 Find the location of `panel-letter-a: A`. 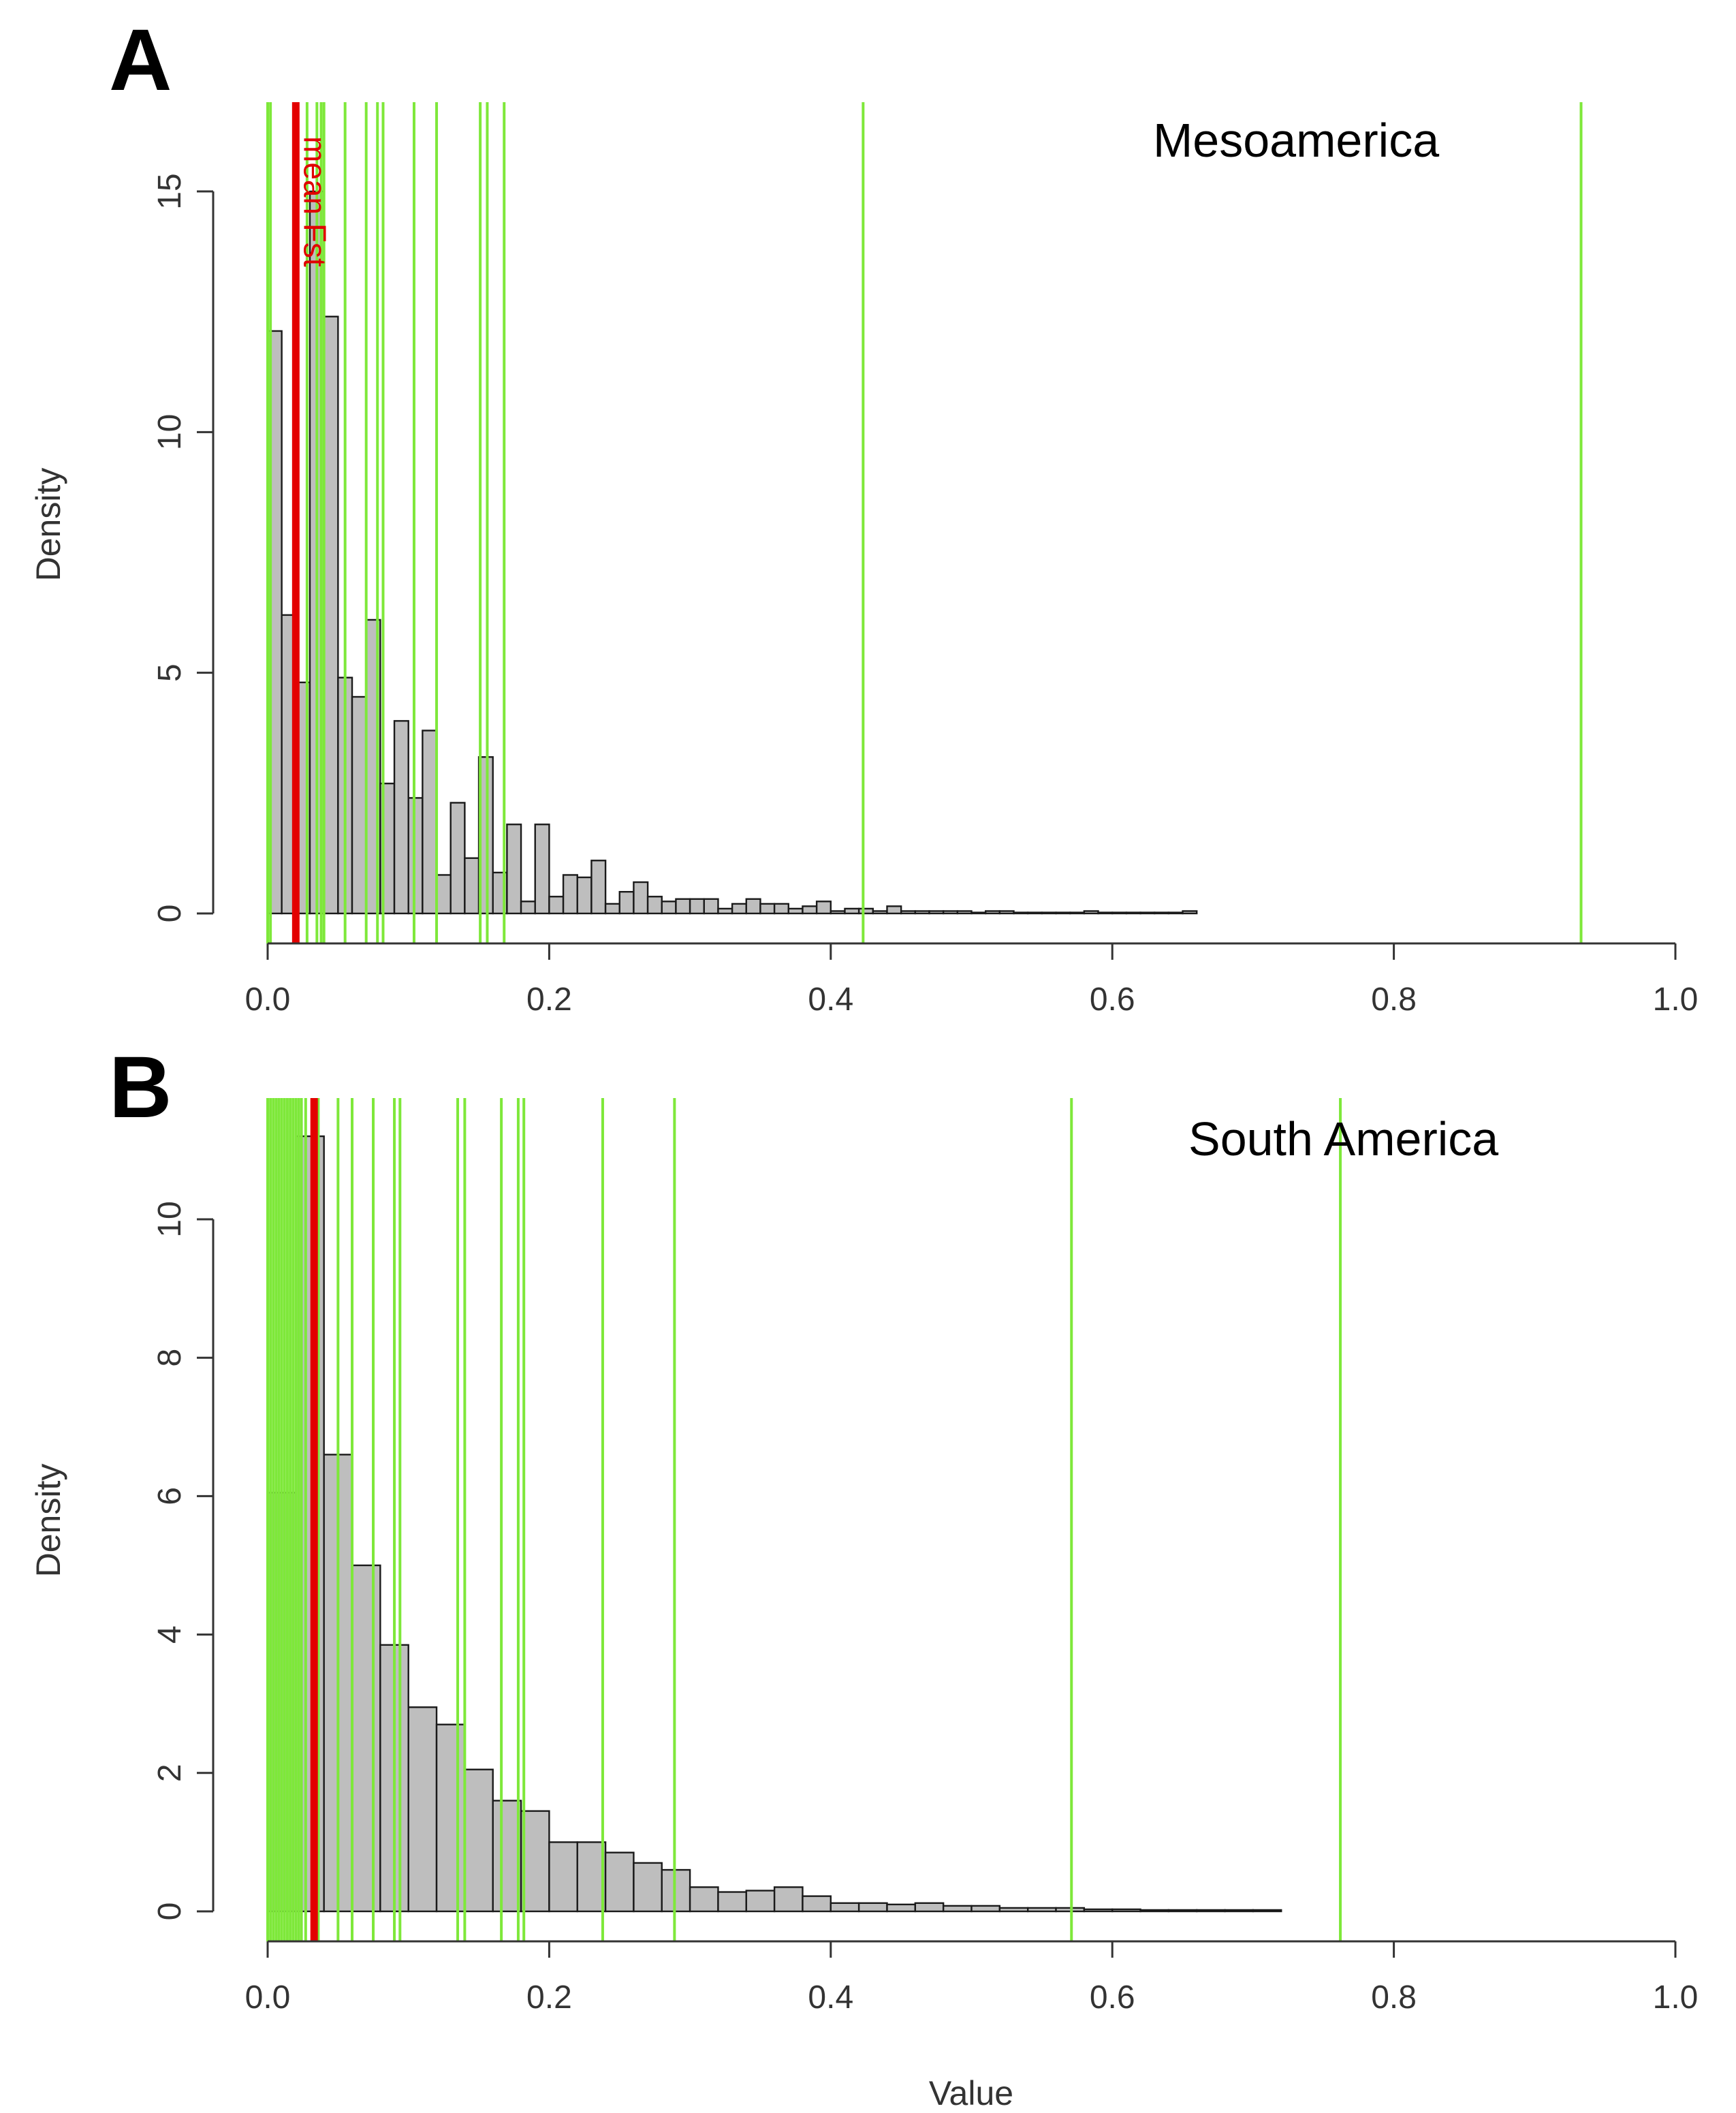

panel-letter-a: A is located at coordinates (140, 60).